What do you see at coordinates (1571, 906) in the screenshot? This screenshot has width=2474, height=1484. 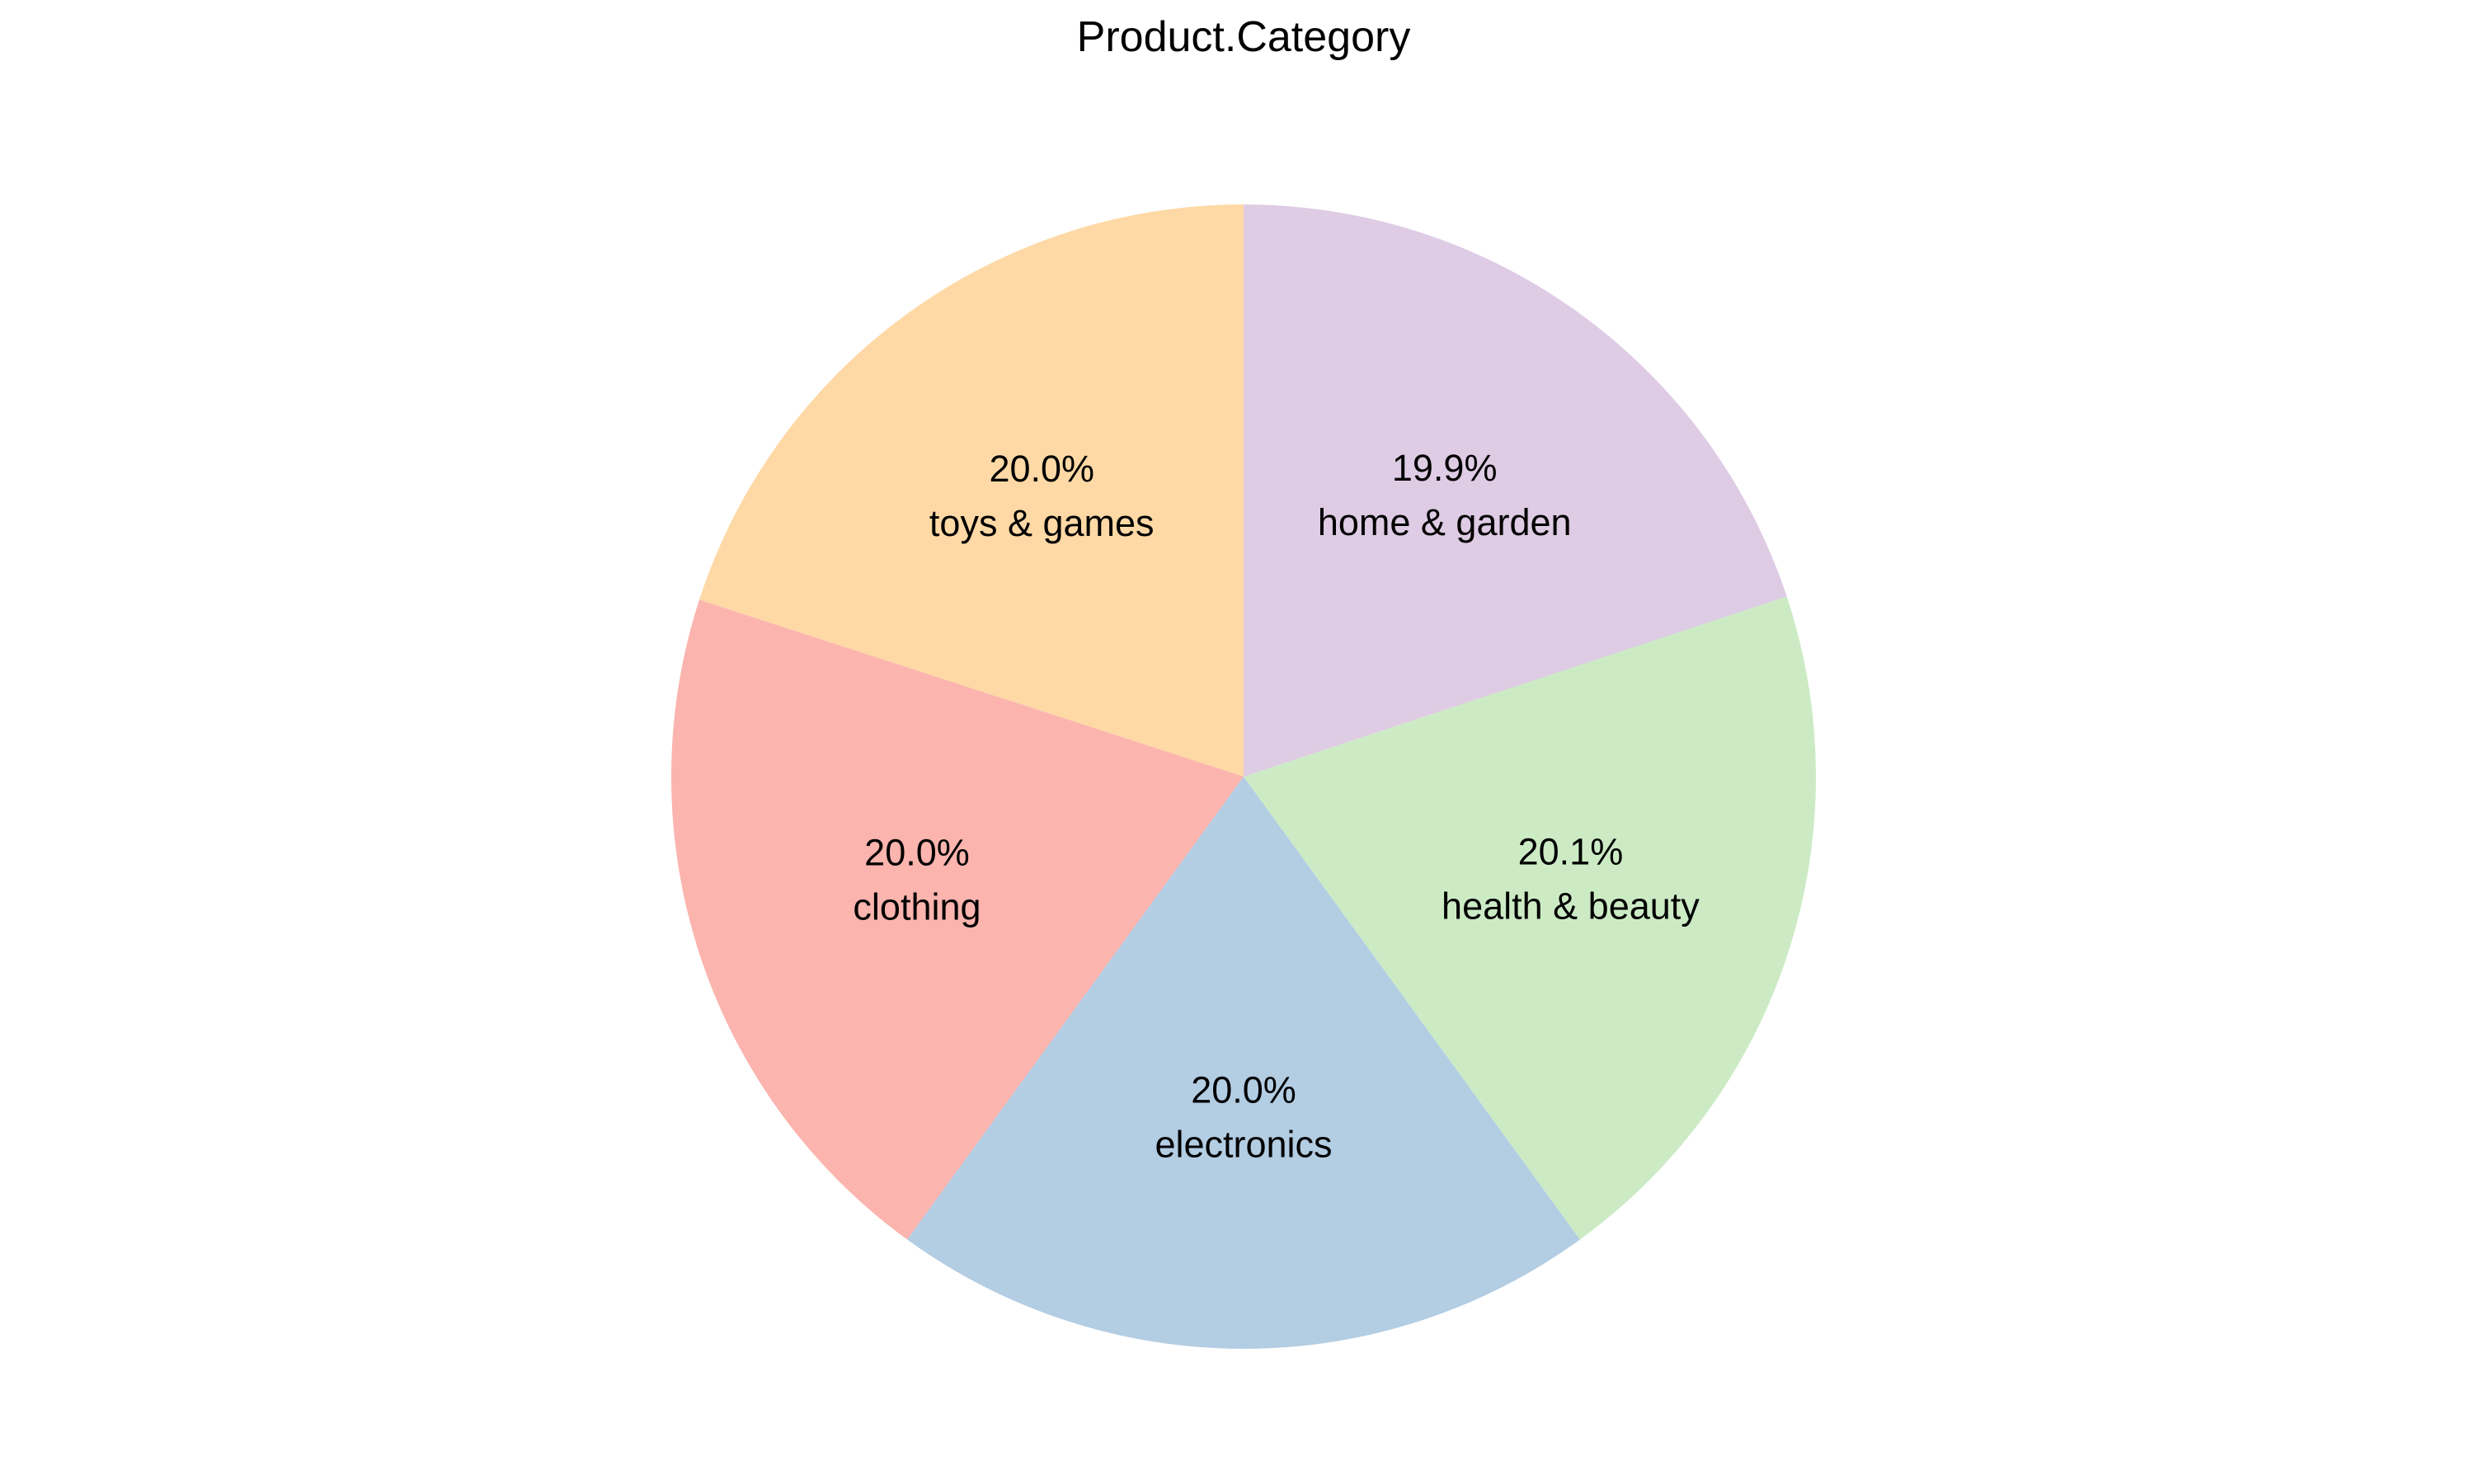 I see `slice-category-label: health & beauty` at bounding box center [1571, 906].